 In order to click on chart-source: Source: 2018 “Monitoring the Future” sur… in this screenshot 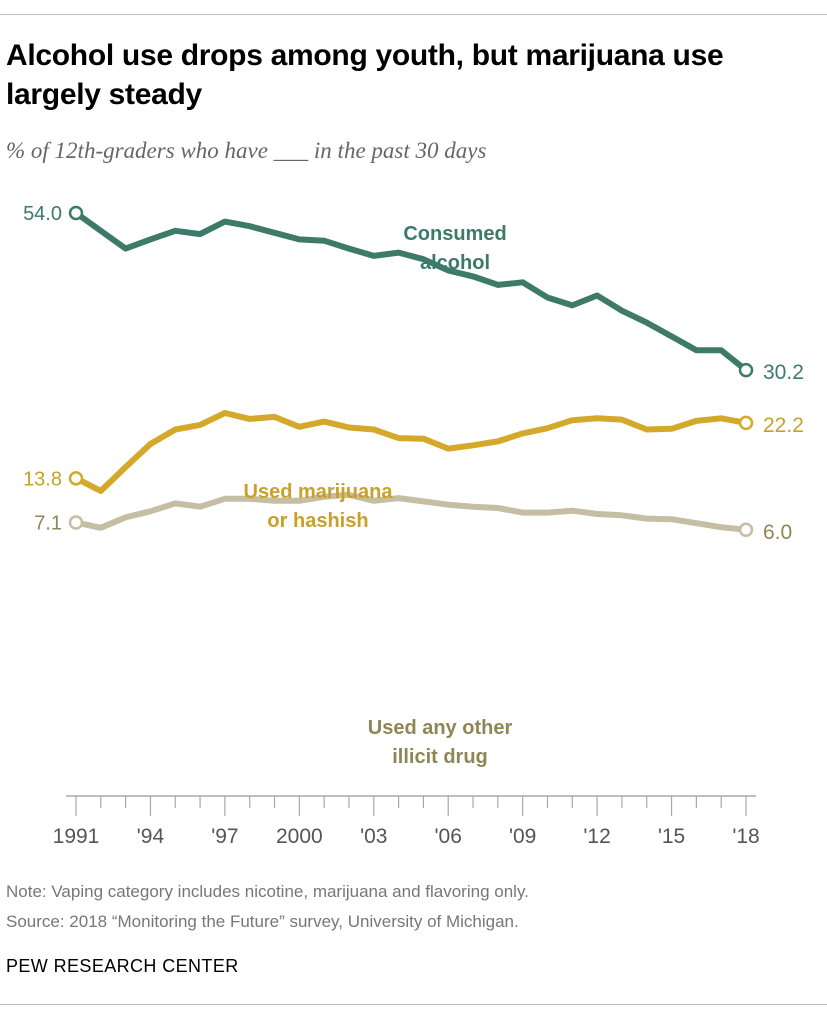, I will do `click(262, 921)`.